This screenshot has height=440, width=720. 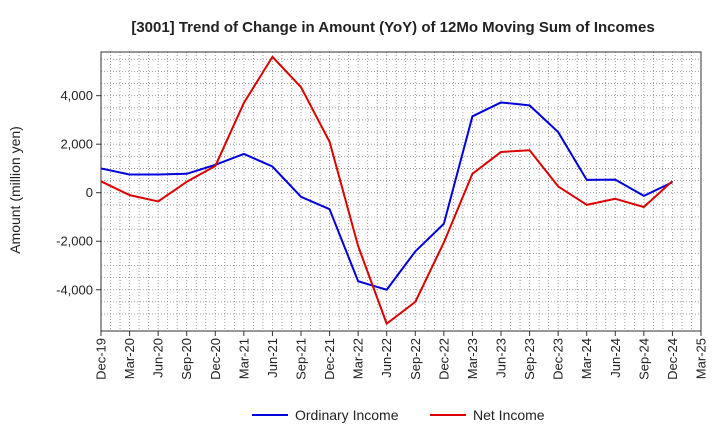 What do you see at coordinates (386, 358) in the screenshot?
I see `x-tick-label: Jun-22` at bounding box center [386, 358].